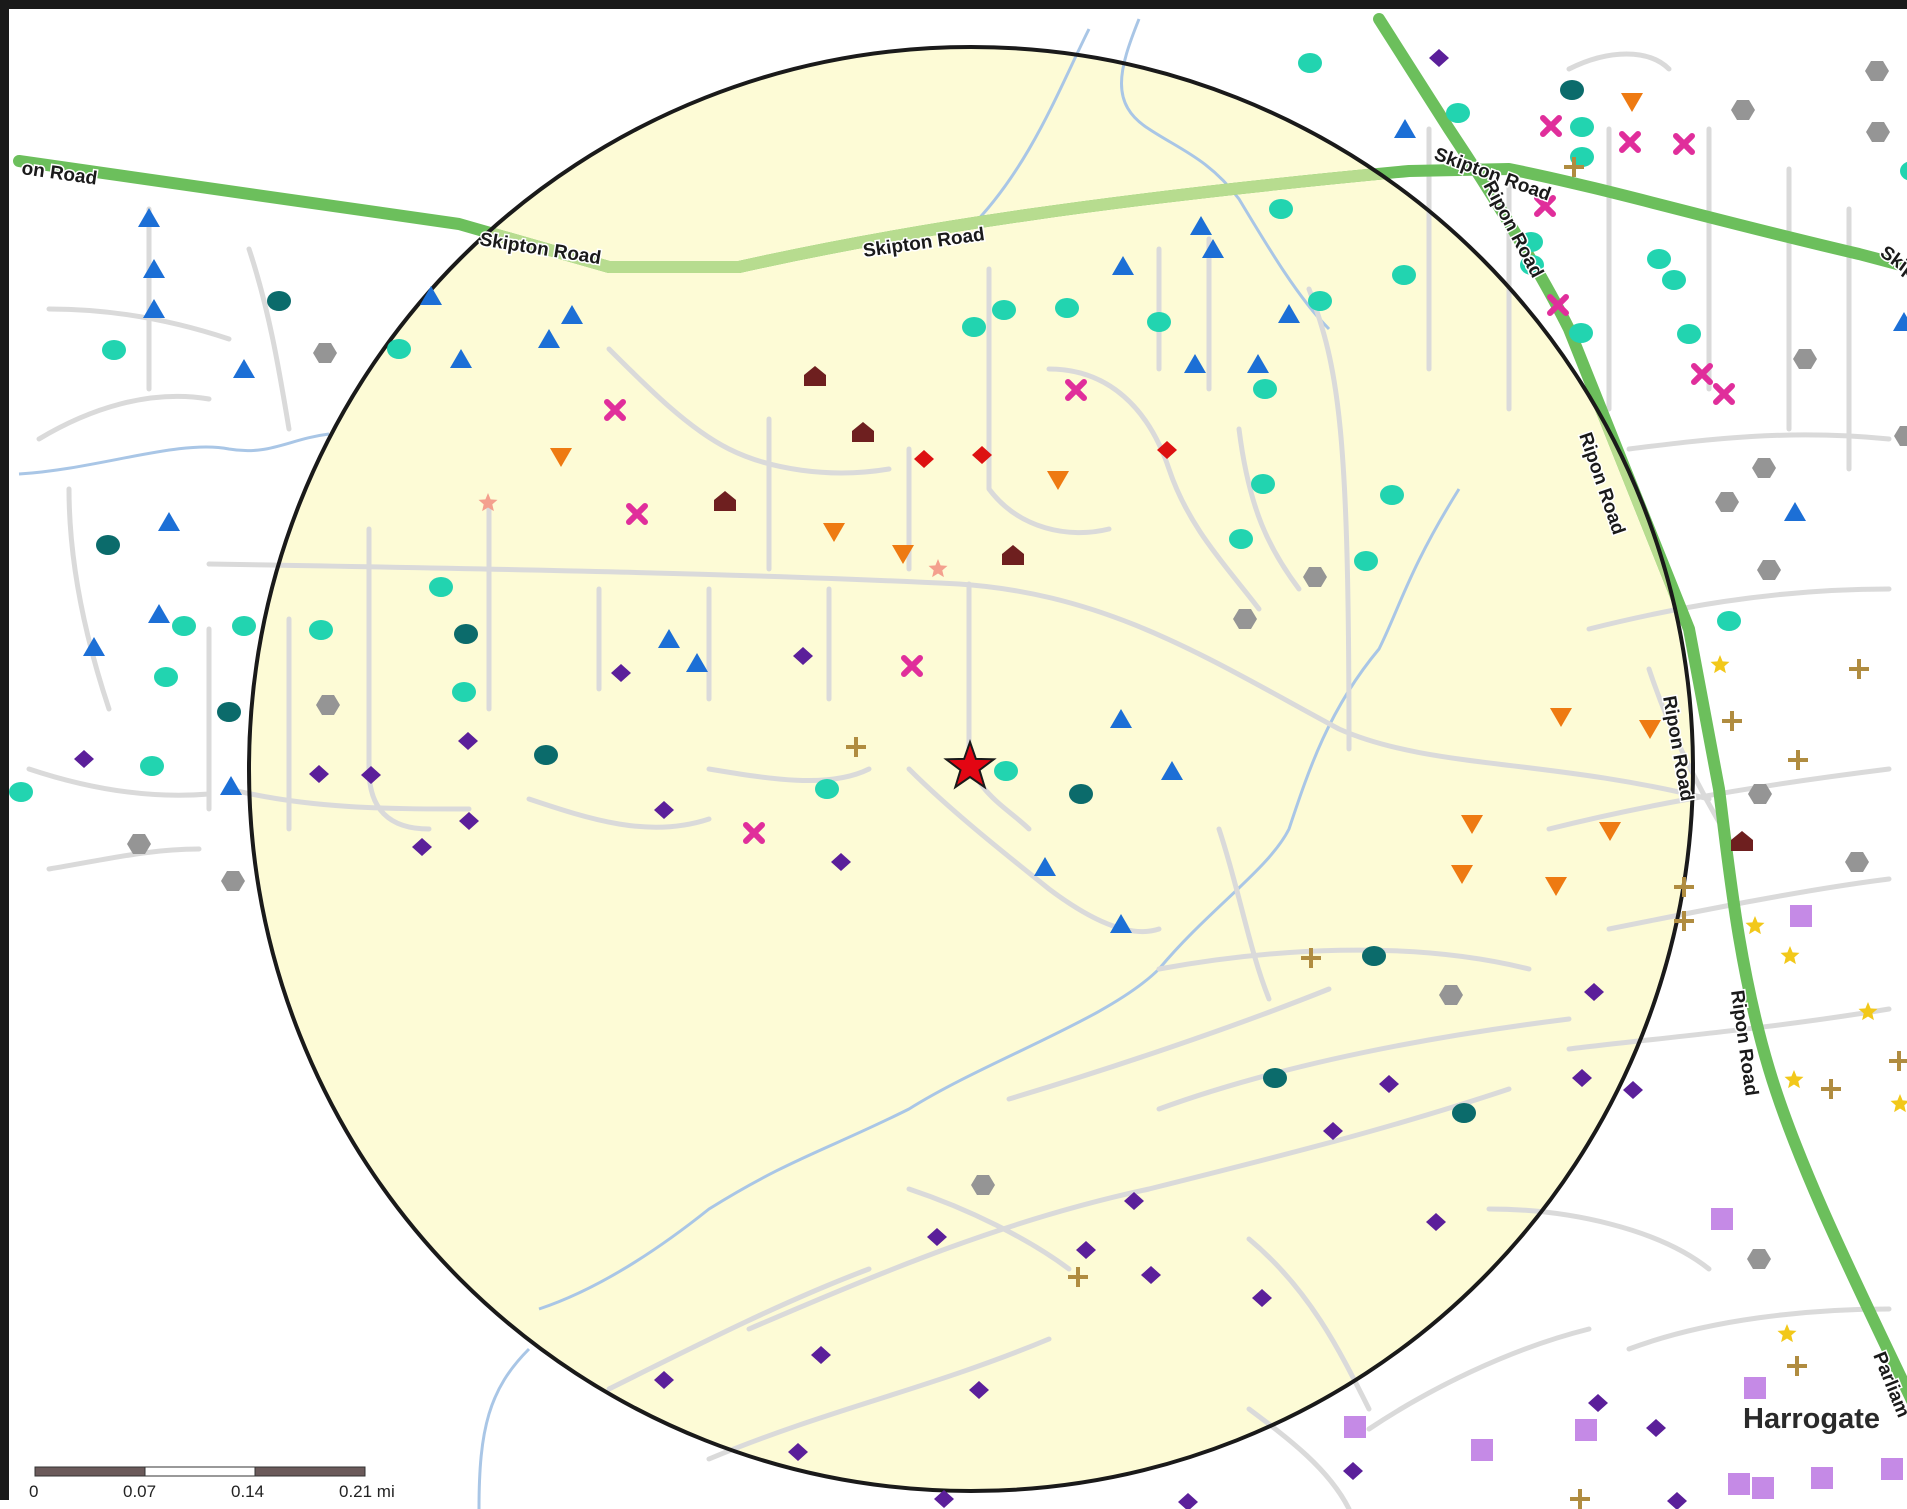 The height and width of the screenshot is (1509, 1907). Describe the element at coordinates (1632, 102) in the screenshot. I see `orange-down-triangle-marker-icon` at that location.